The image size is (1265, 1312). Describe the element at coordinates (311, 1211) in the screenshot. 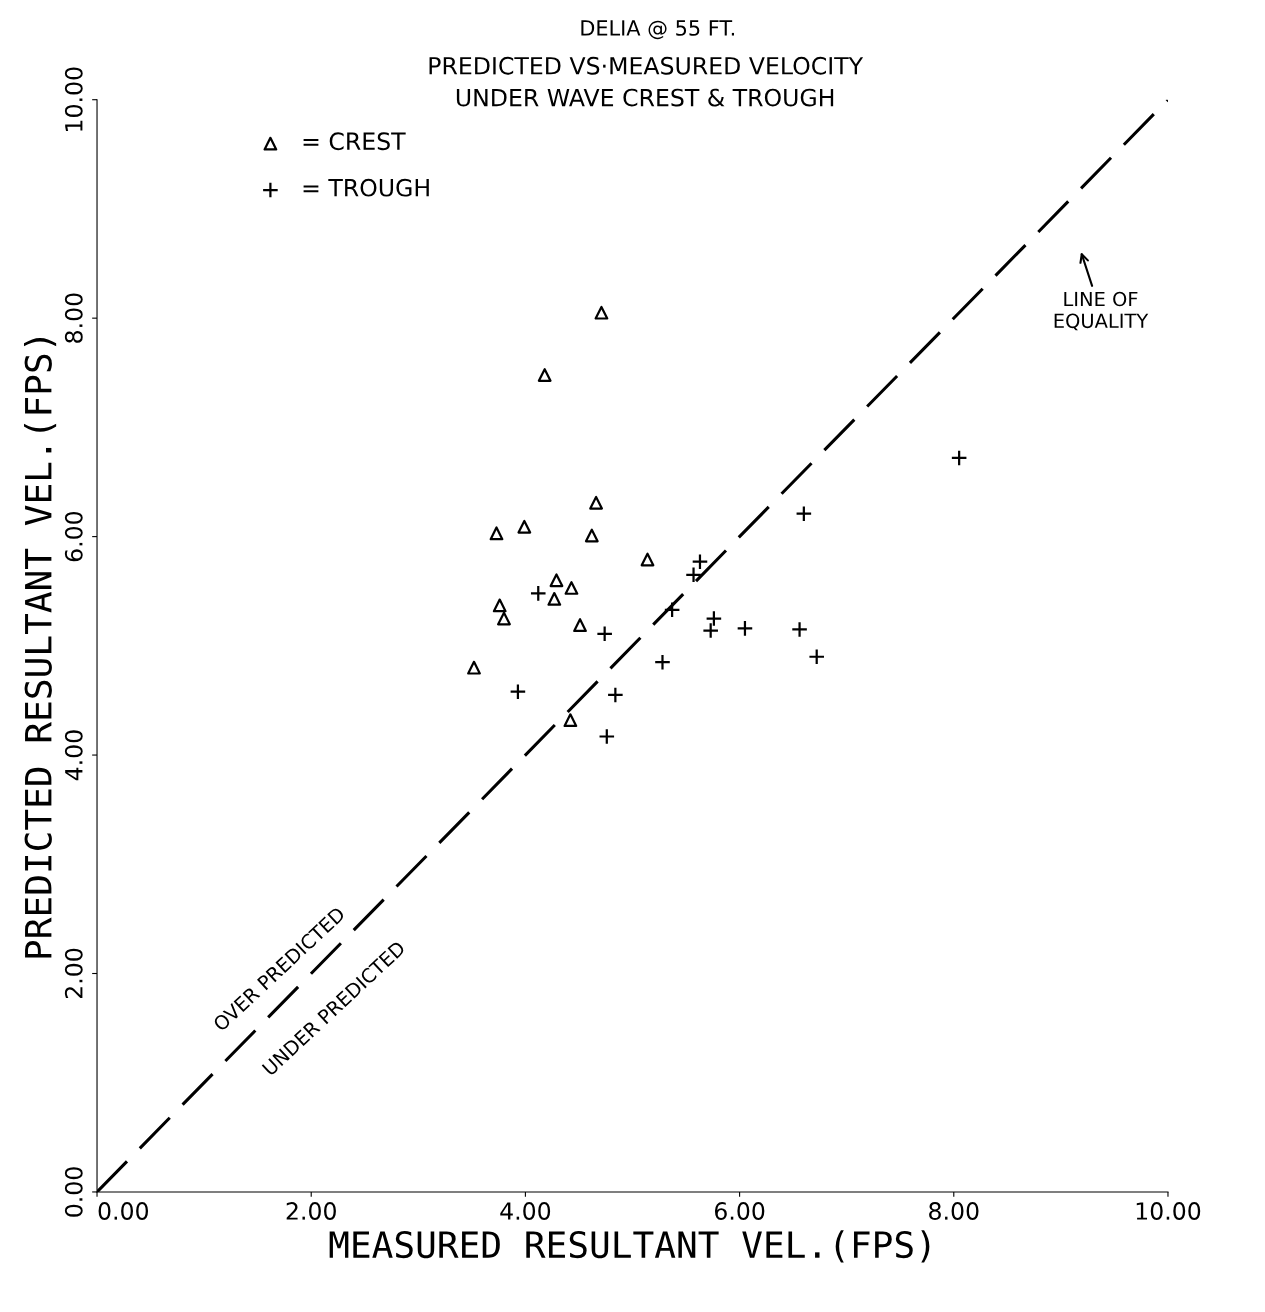

I see `x-tick-label: 2.00` at that location.